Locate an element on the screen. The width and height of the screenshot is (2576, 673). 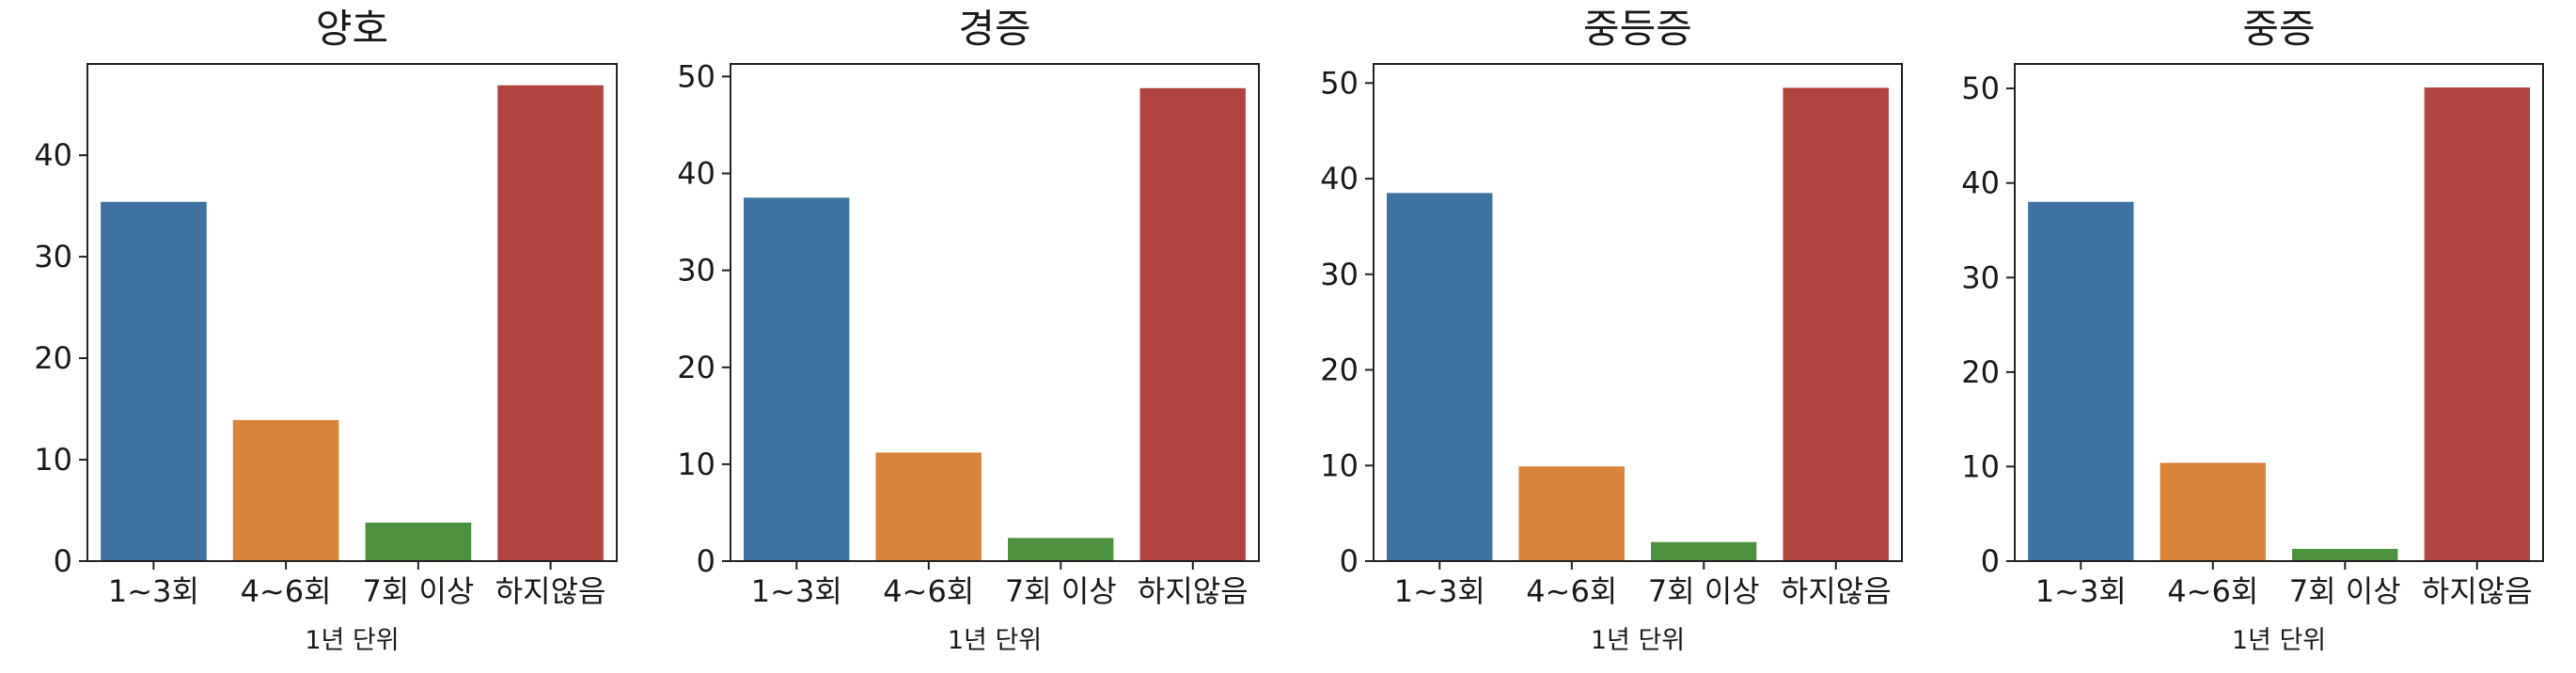
chart-title: 경증 is located at coordinates (994, 29).